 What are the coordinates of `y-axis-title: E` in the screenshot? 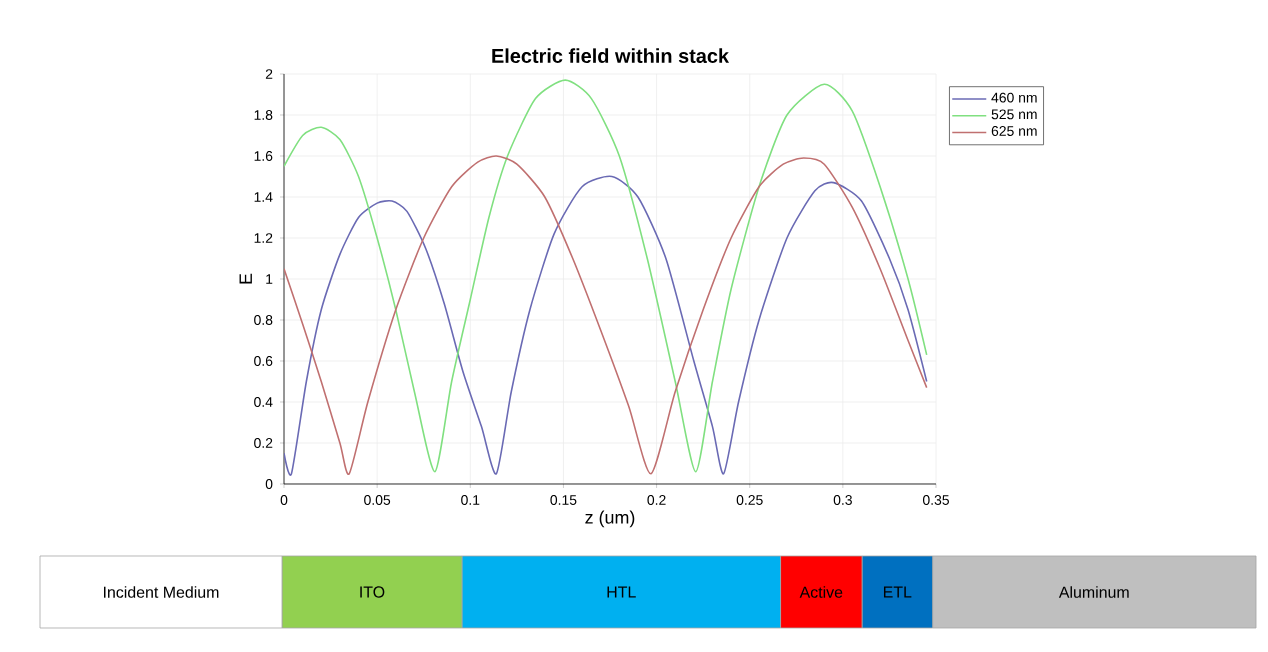 It's located at (245, 278).